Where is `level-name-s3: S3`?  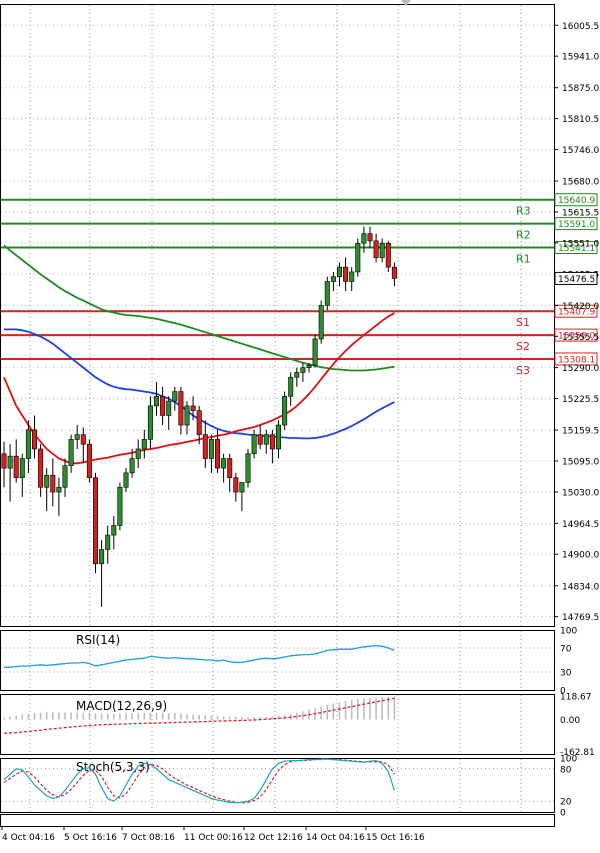
level-name-s3: S3 is located at coordinates (523, 370).